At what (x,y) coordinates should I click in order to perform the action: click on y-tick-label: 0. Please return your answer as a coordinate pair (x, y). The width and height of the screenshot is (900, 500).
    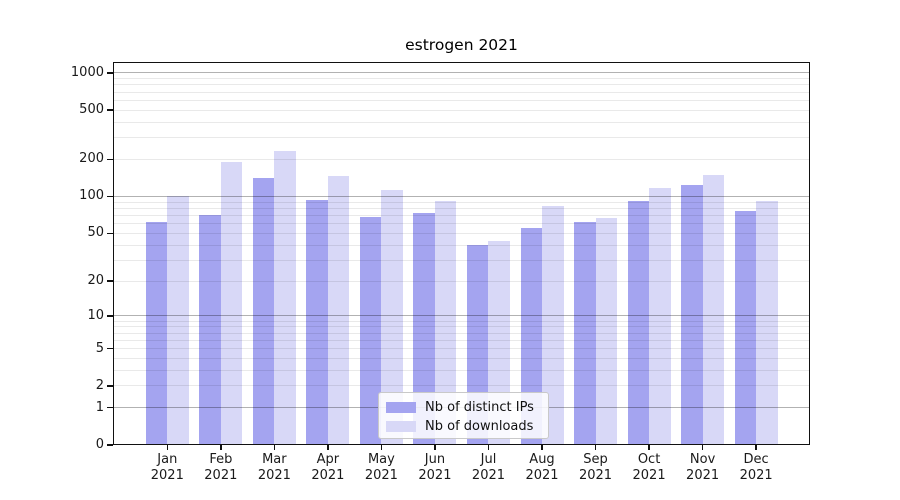
    Looking at the image, I should click on (99, 444).